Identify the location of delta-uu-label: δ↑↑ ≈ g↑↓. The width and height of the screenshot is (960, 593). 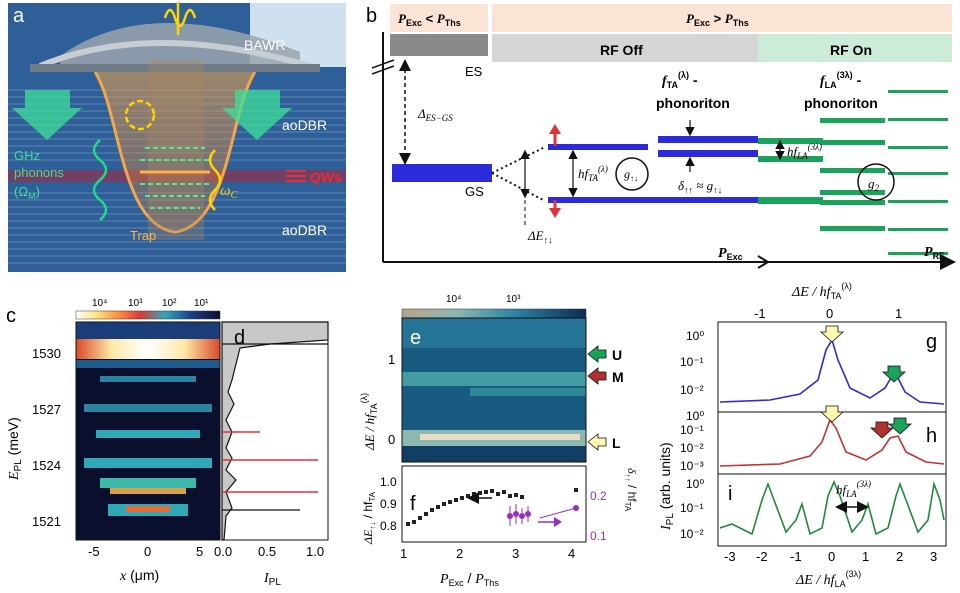
(700, 186).